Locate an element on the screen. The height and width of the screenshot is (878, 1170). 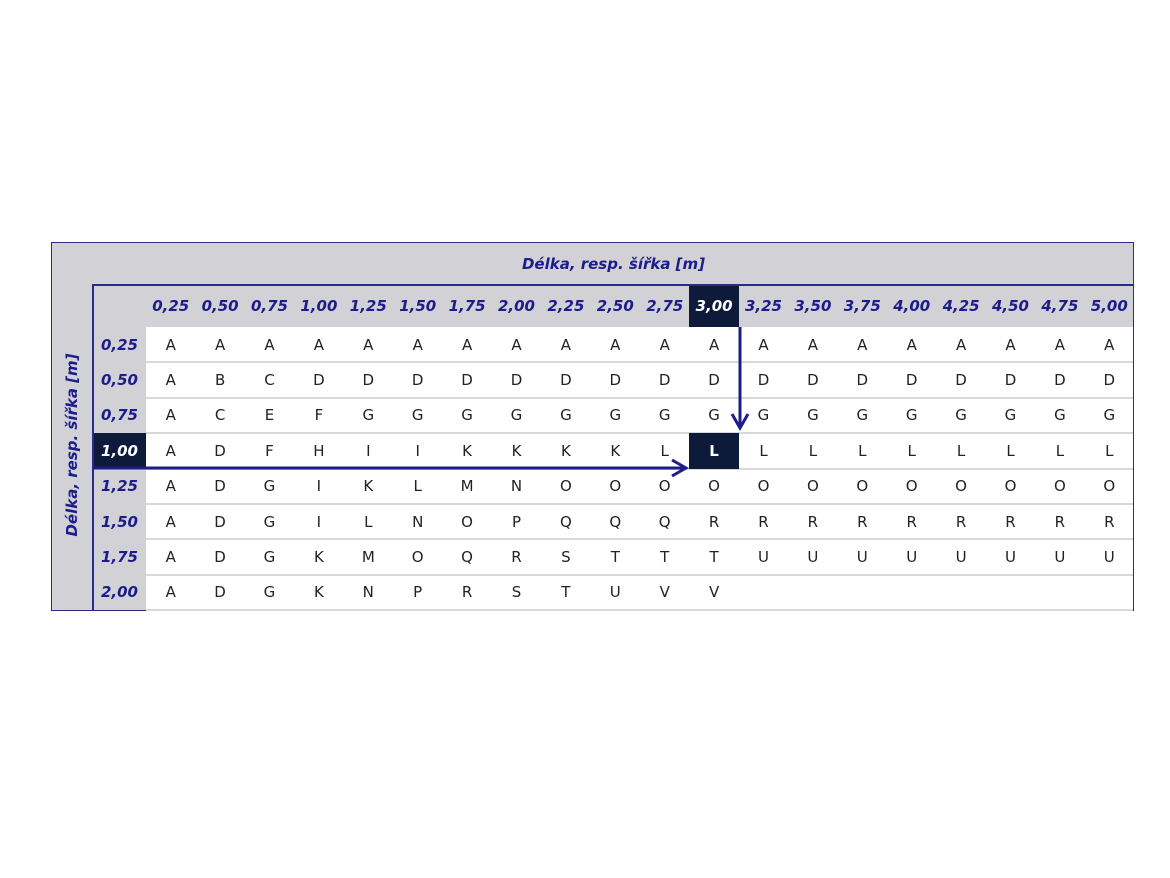
column-header: 1,00 is located at coordinates (319, 306).